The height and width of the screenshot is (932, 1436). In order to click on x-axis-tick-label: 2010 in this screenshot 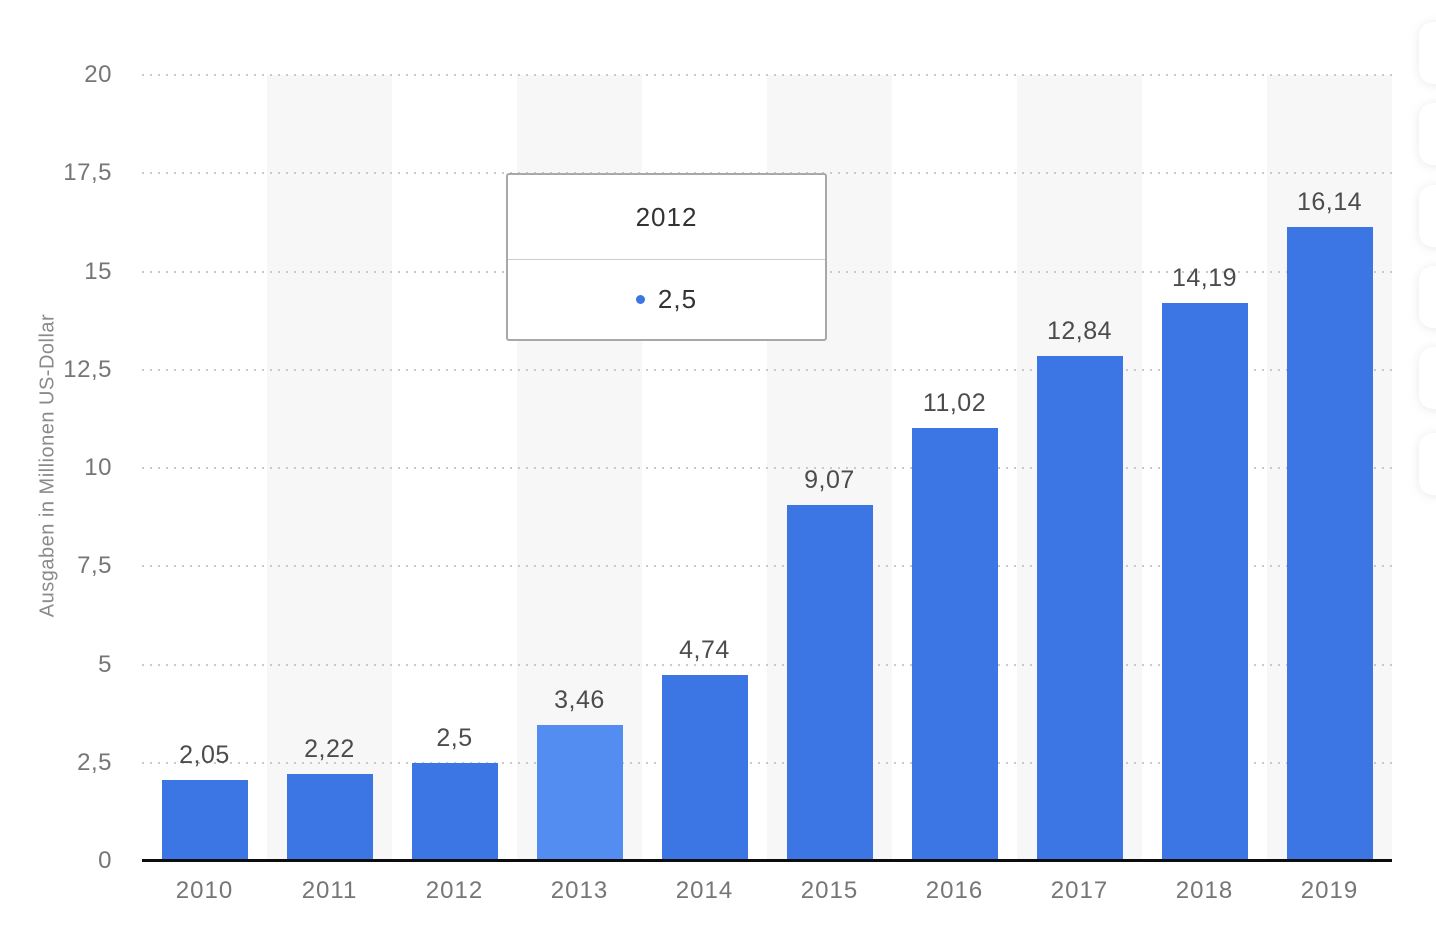, I will do `click(204, 890)`.